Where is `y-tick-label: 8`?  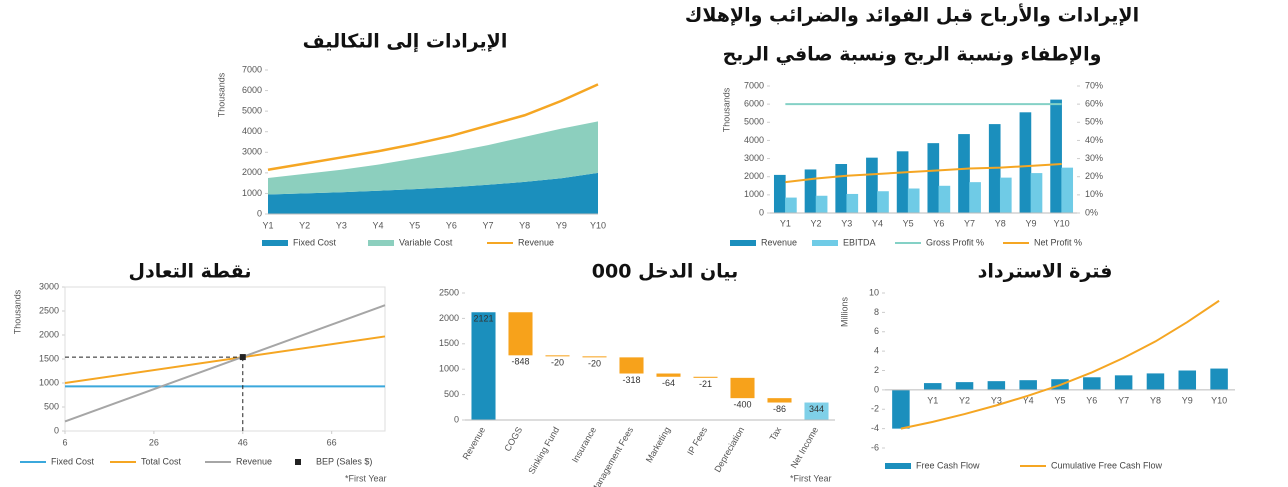 y-tick-label: 8 is located at coordinates (876, 312).